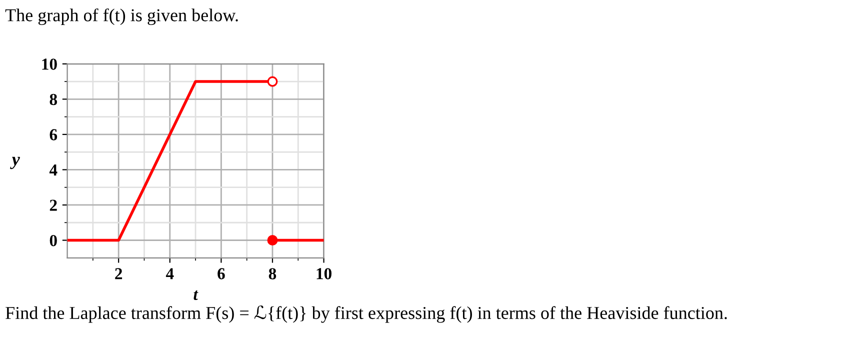  Describe the element at coordinates (54, 100) in the screenshot. I see `y-tick-label: 8` at that location.